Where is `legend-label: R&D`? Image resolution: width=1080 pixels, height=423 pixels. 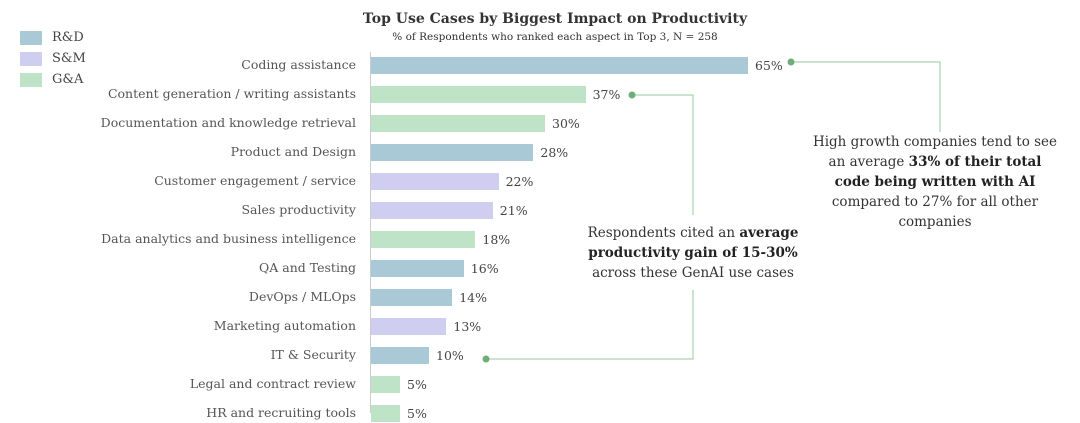 legend-label: R&D is located at coordinates (68, 37).